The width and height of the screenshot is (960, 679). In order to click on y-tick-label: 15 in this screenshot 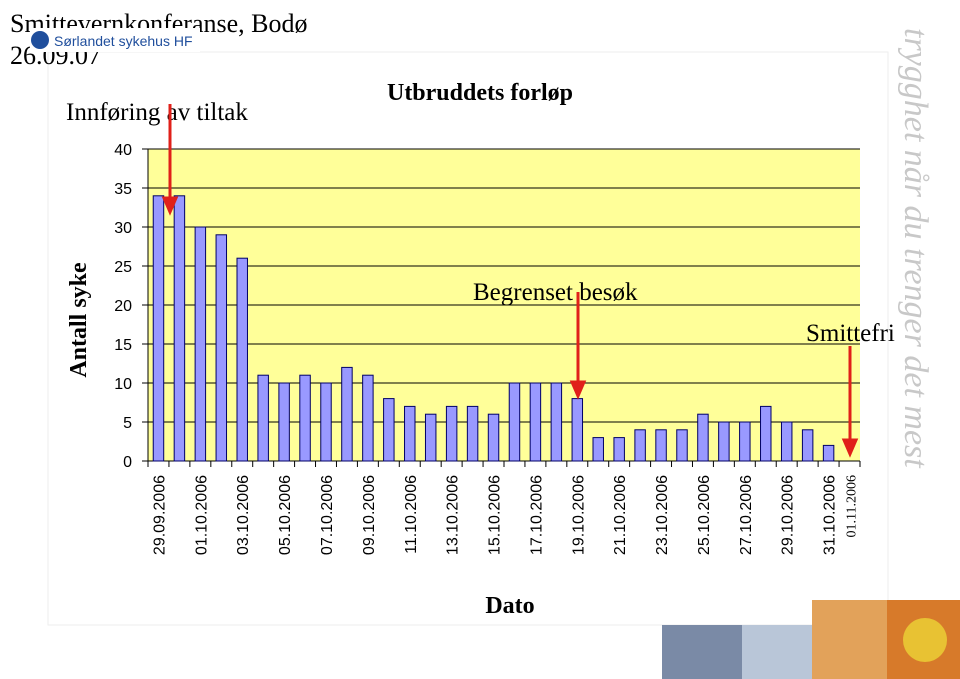, I will do `click(123, 345)`.